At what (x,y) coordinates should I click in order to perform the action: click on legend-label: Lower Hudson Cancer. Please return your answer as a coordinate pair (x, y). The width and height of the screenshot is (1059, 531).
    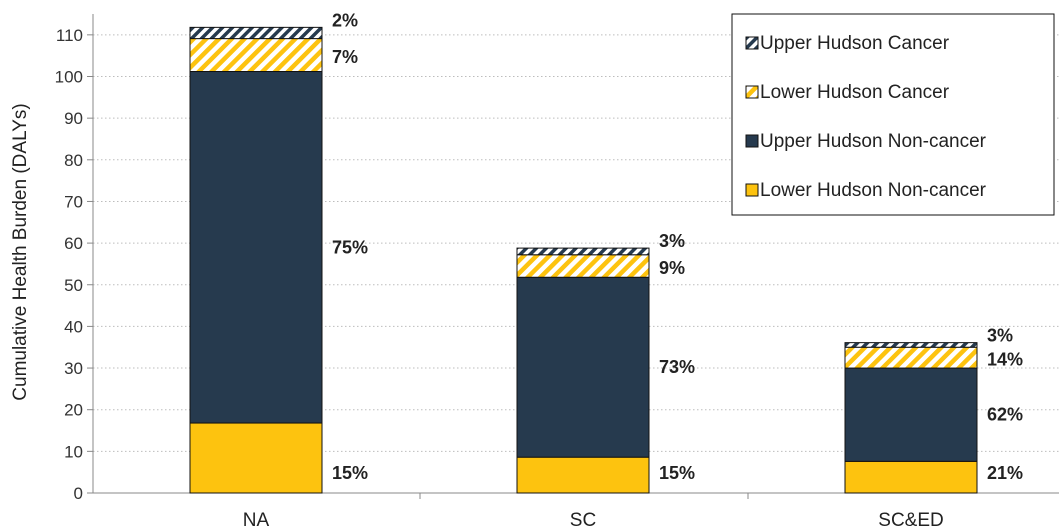
    Looking at the image, I should click on (855, 92).